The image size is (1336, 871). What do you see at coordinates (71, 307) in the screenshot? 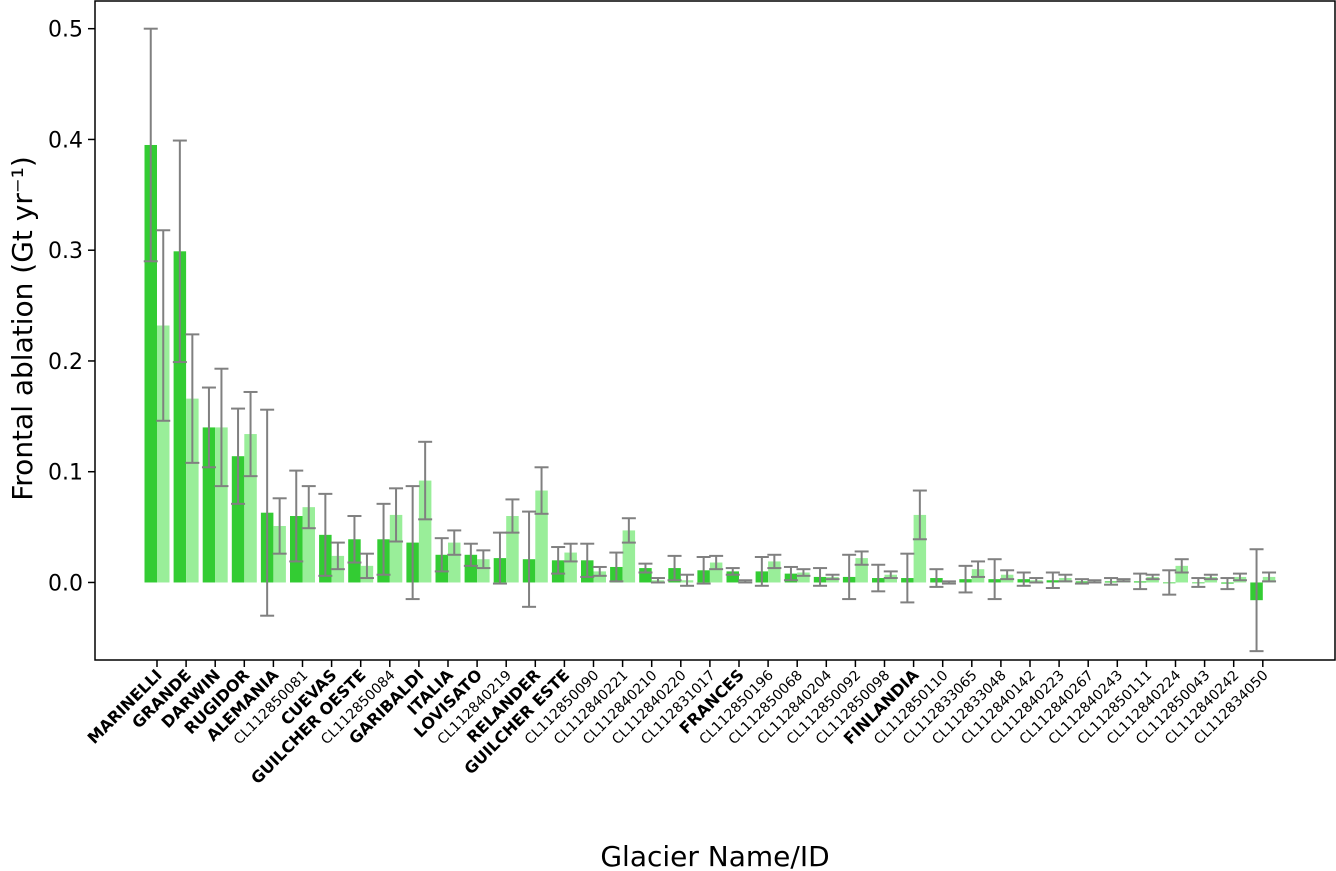
I see `y-axis: 0.0 0.1 0.2 0.3 0.4 0.5` at bounding box center [71, 307].